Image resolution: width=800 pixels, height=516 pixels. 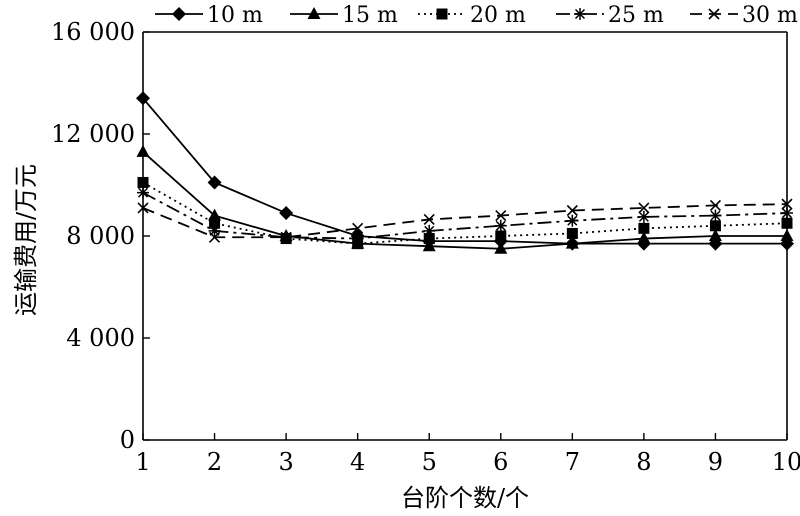 What do you see at coordinates (214, 462) in the screenshot?
I see `x-tick-label: 2` at bounding box center [214, 462].